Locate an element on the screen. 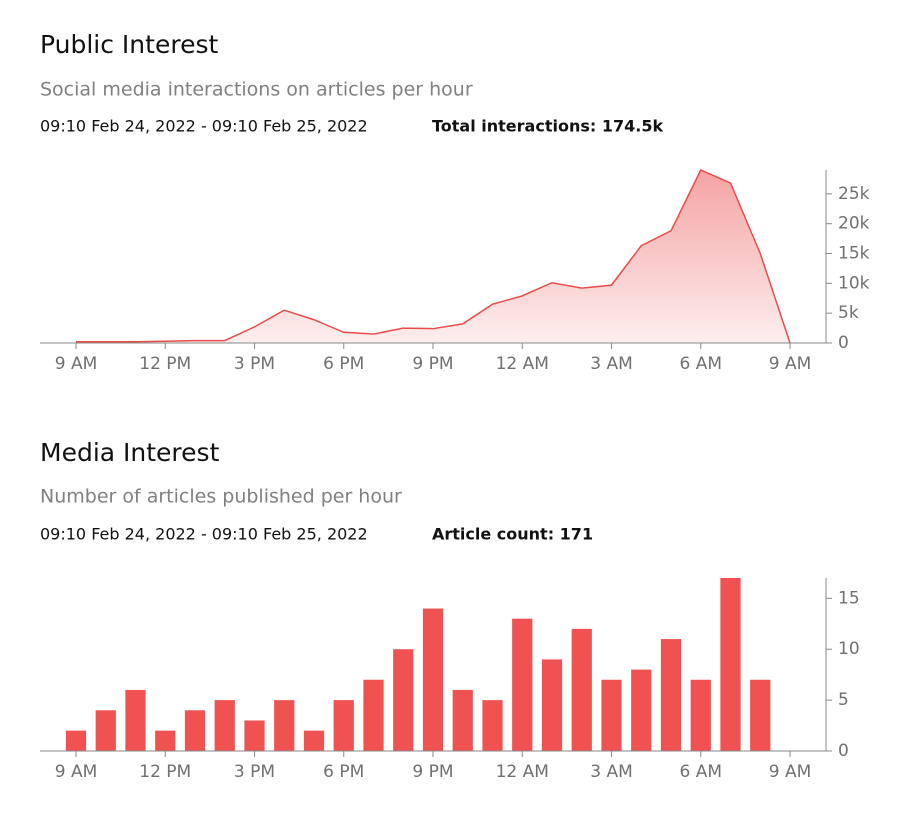 The width and height of the screenshot is (916, 831). chart-title: Media Interest is located at coordinates (130, 452).